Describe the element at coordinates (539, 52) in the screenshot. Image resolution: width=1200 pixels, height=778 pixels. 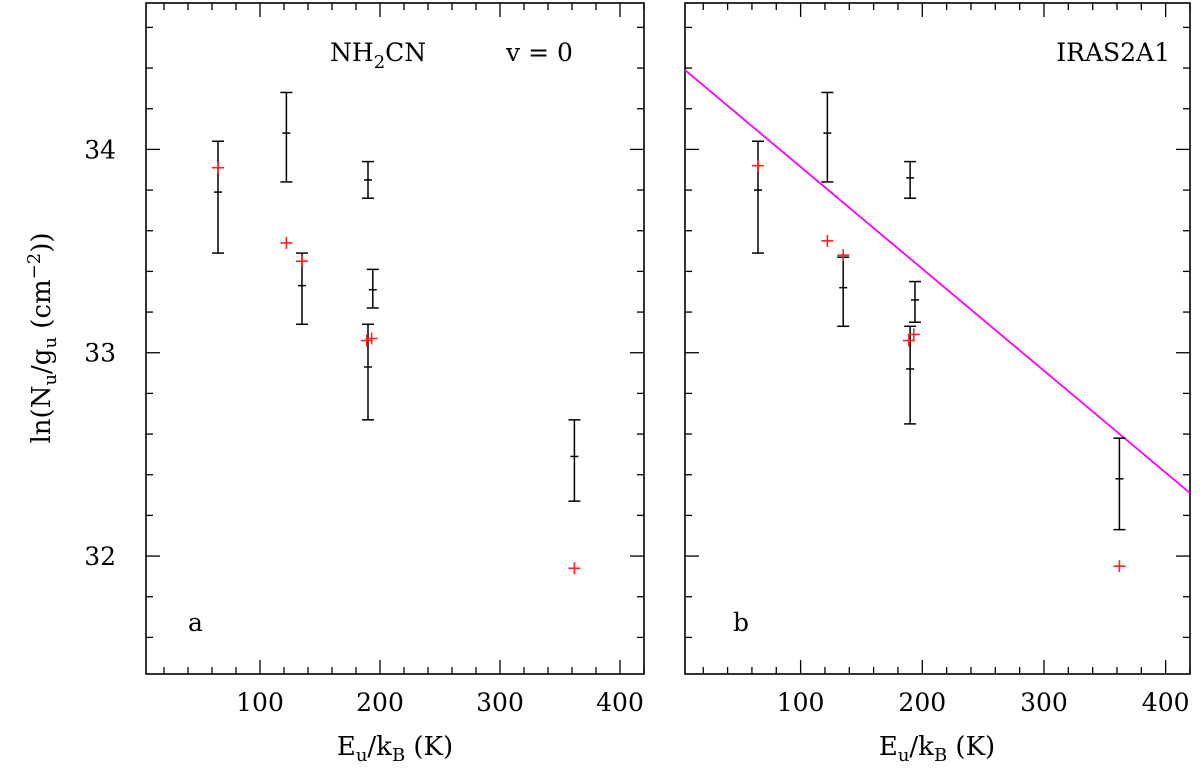
I see `vibrational-state-label: v = 0` at that location.